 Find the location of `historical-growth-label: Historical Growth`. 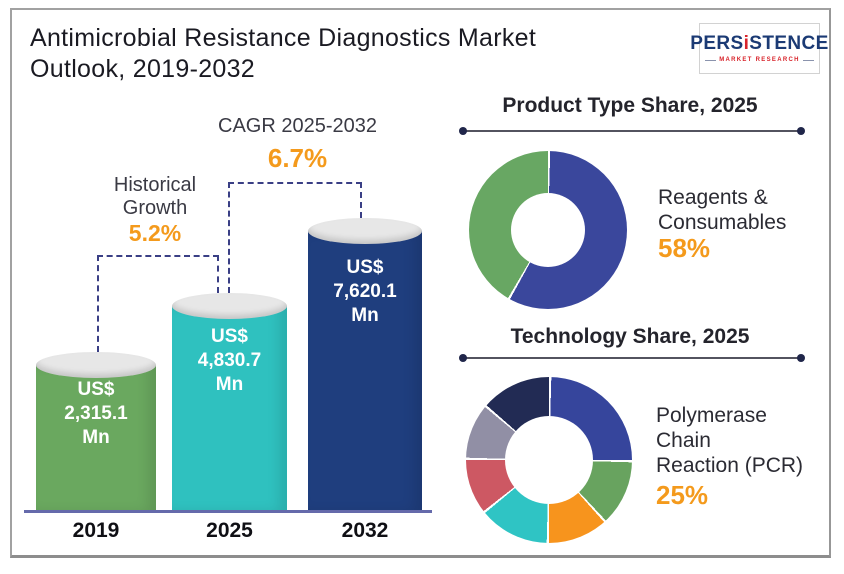

historical-growth-label: Historical Growth is located at coordinates (155, 197).